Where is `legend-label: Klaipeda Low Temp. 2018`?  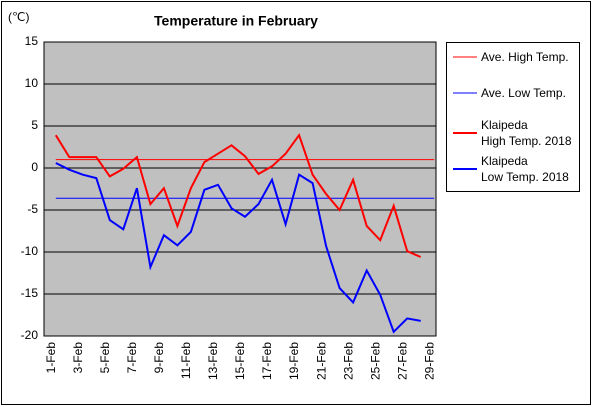 legend-label: Klaipeda Low Temp. 2018 is located at coordinates (525, 169).